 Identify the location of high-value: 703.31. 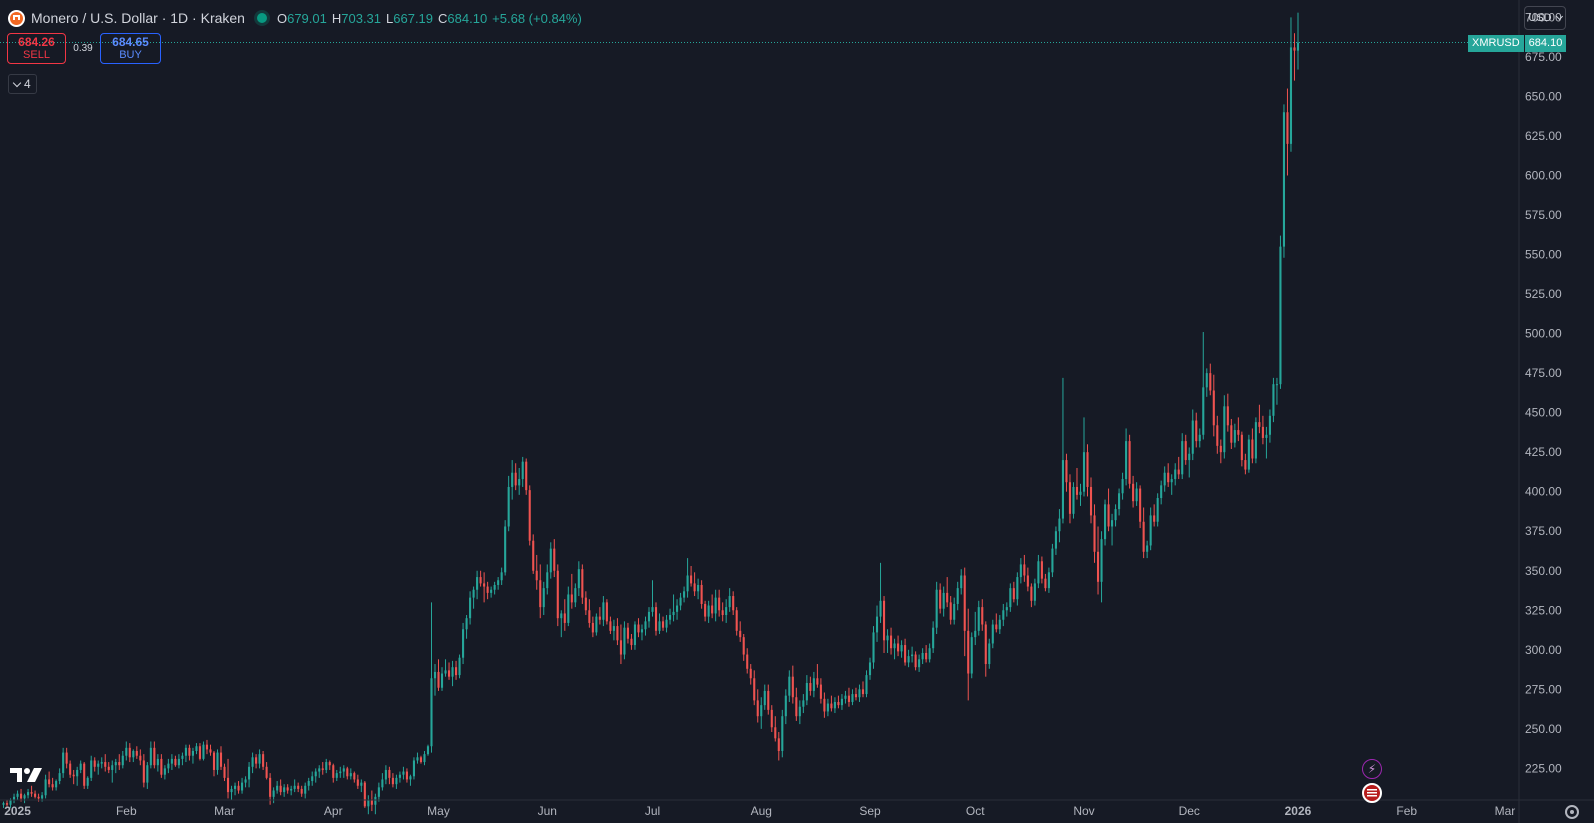
(361, 18).